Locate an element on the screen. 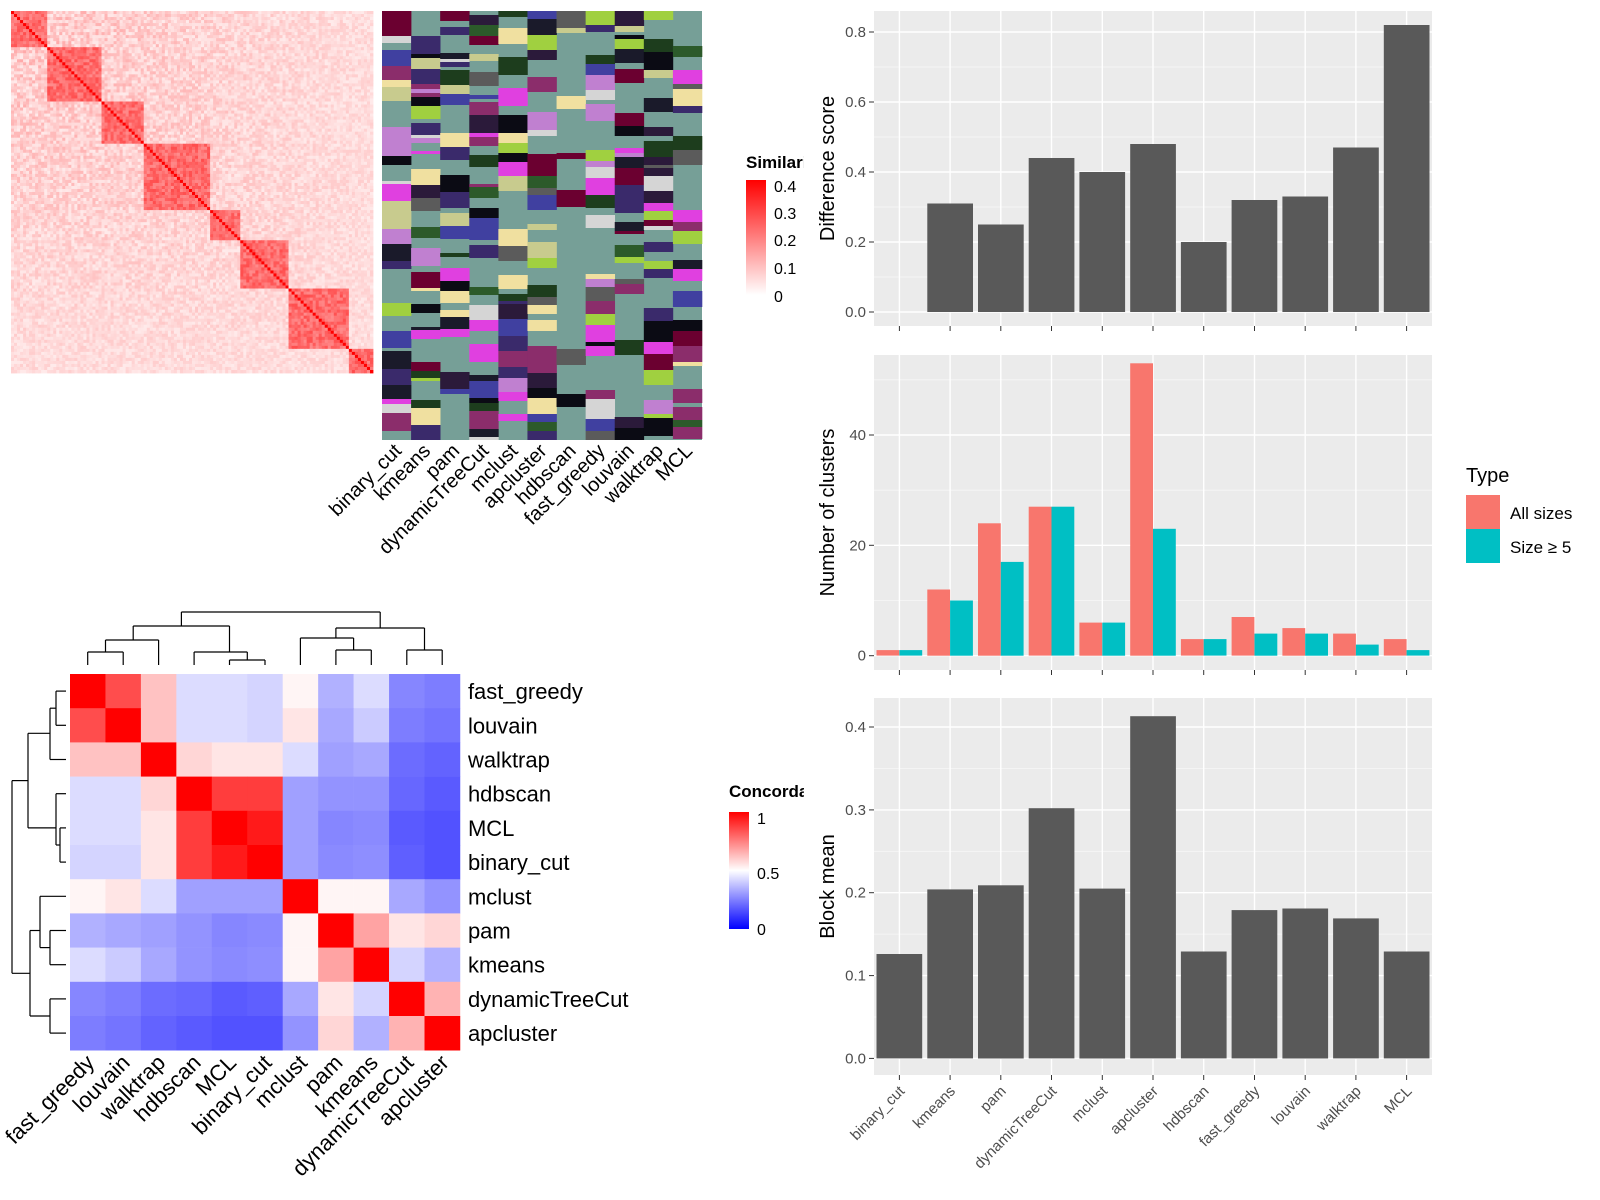  similarity-legend-tick: 0.4 is located at coordinates (785, 187).